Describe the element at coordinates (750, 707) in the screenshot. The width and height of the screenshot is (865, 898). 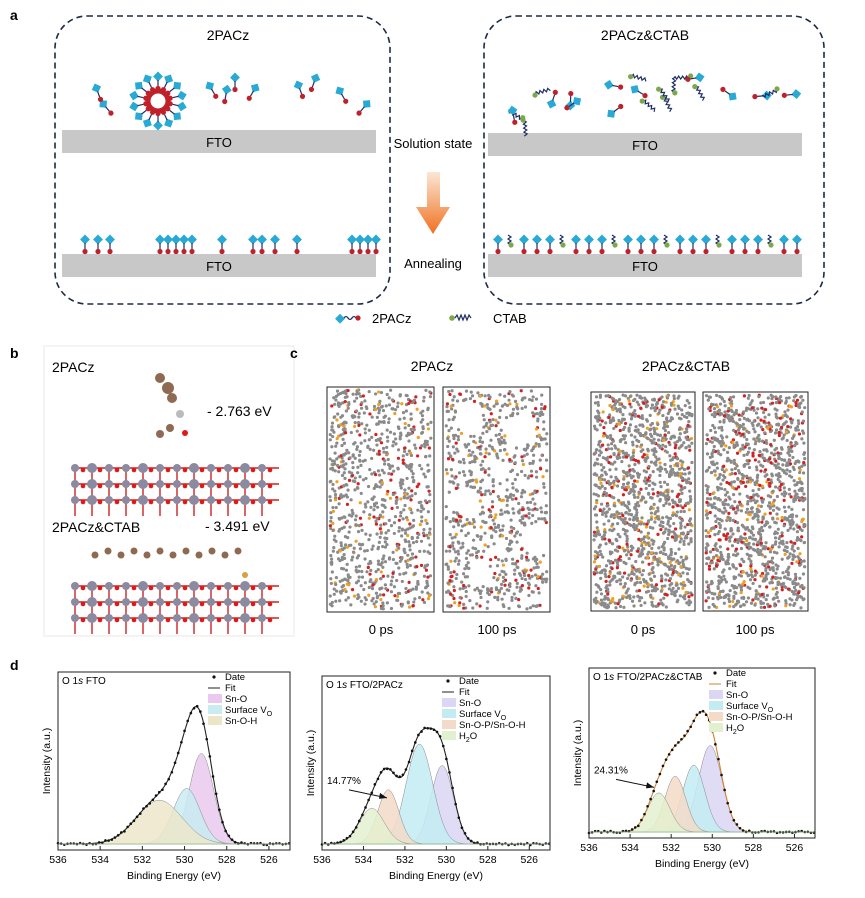
I see `legend-entry: Surface VO` at that location.